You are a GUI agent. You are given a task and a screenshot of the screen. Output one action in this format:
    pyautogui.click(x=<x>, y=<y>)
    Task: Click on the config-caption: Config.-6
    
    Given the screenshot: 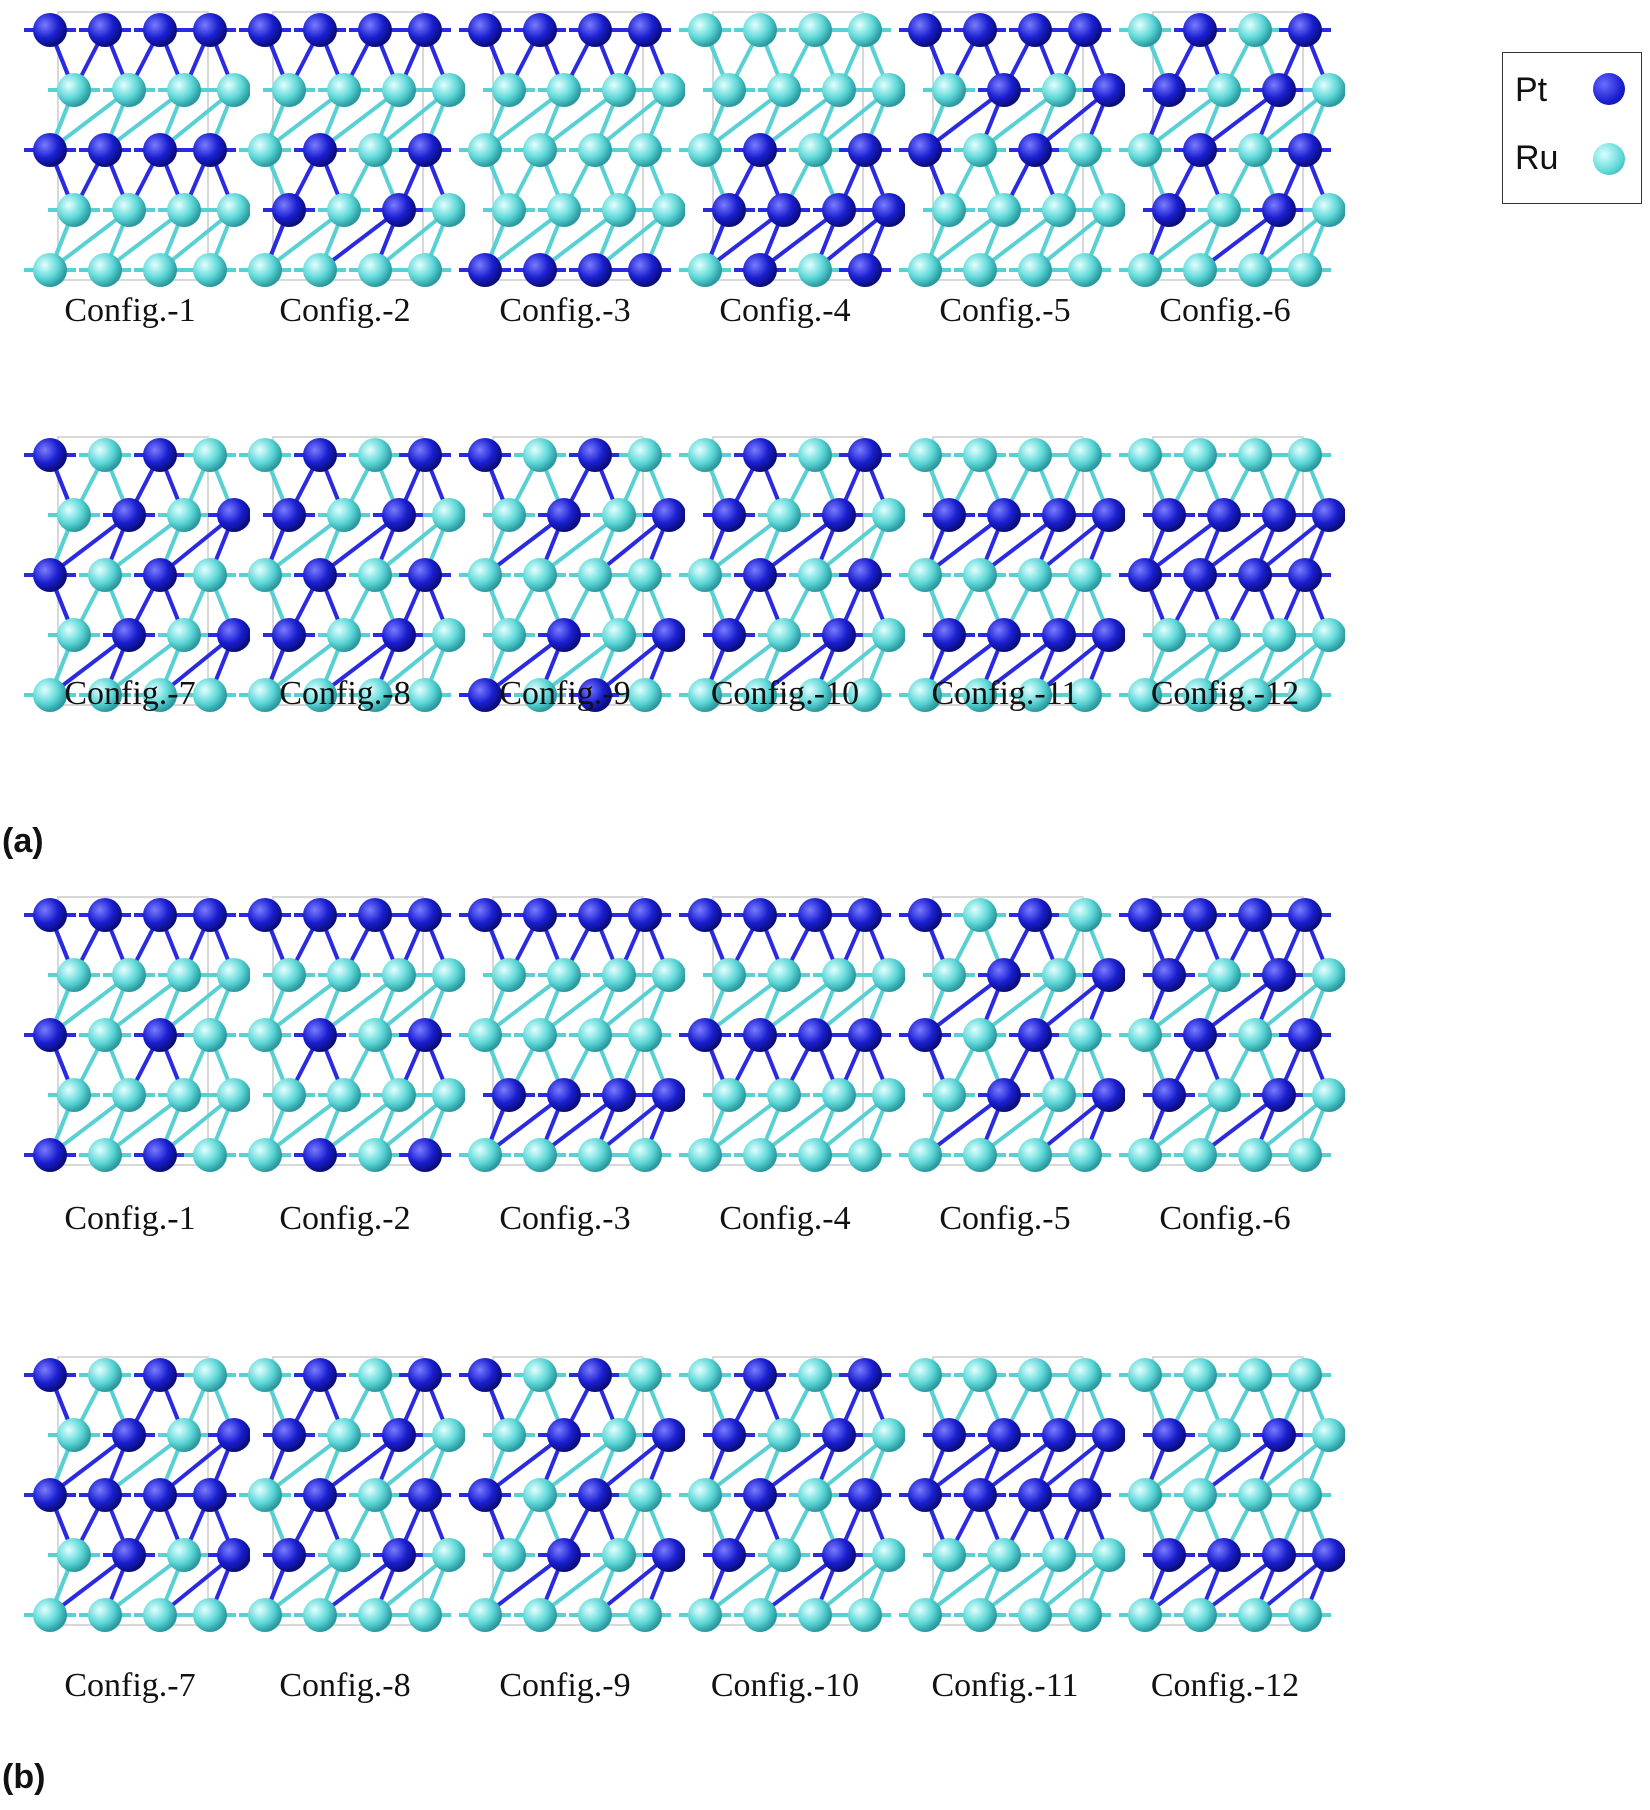 What is the action you would take?
    pyautogui.click(x=1225, y=310)
    